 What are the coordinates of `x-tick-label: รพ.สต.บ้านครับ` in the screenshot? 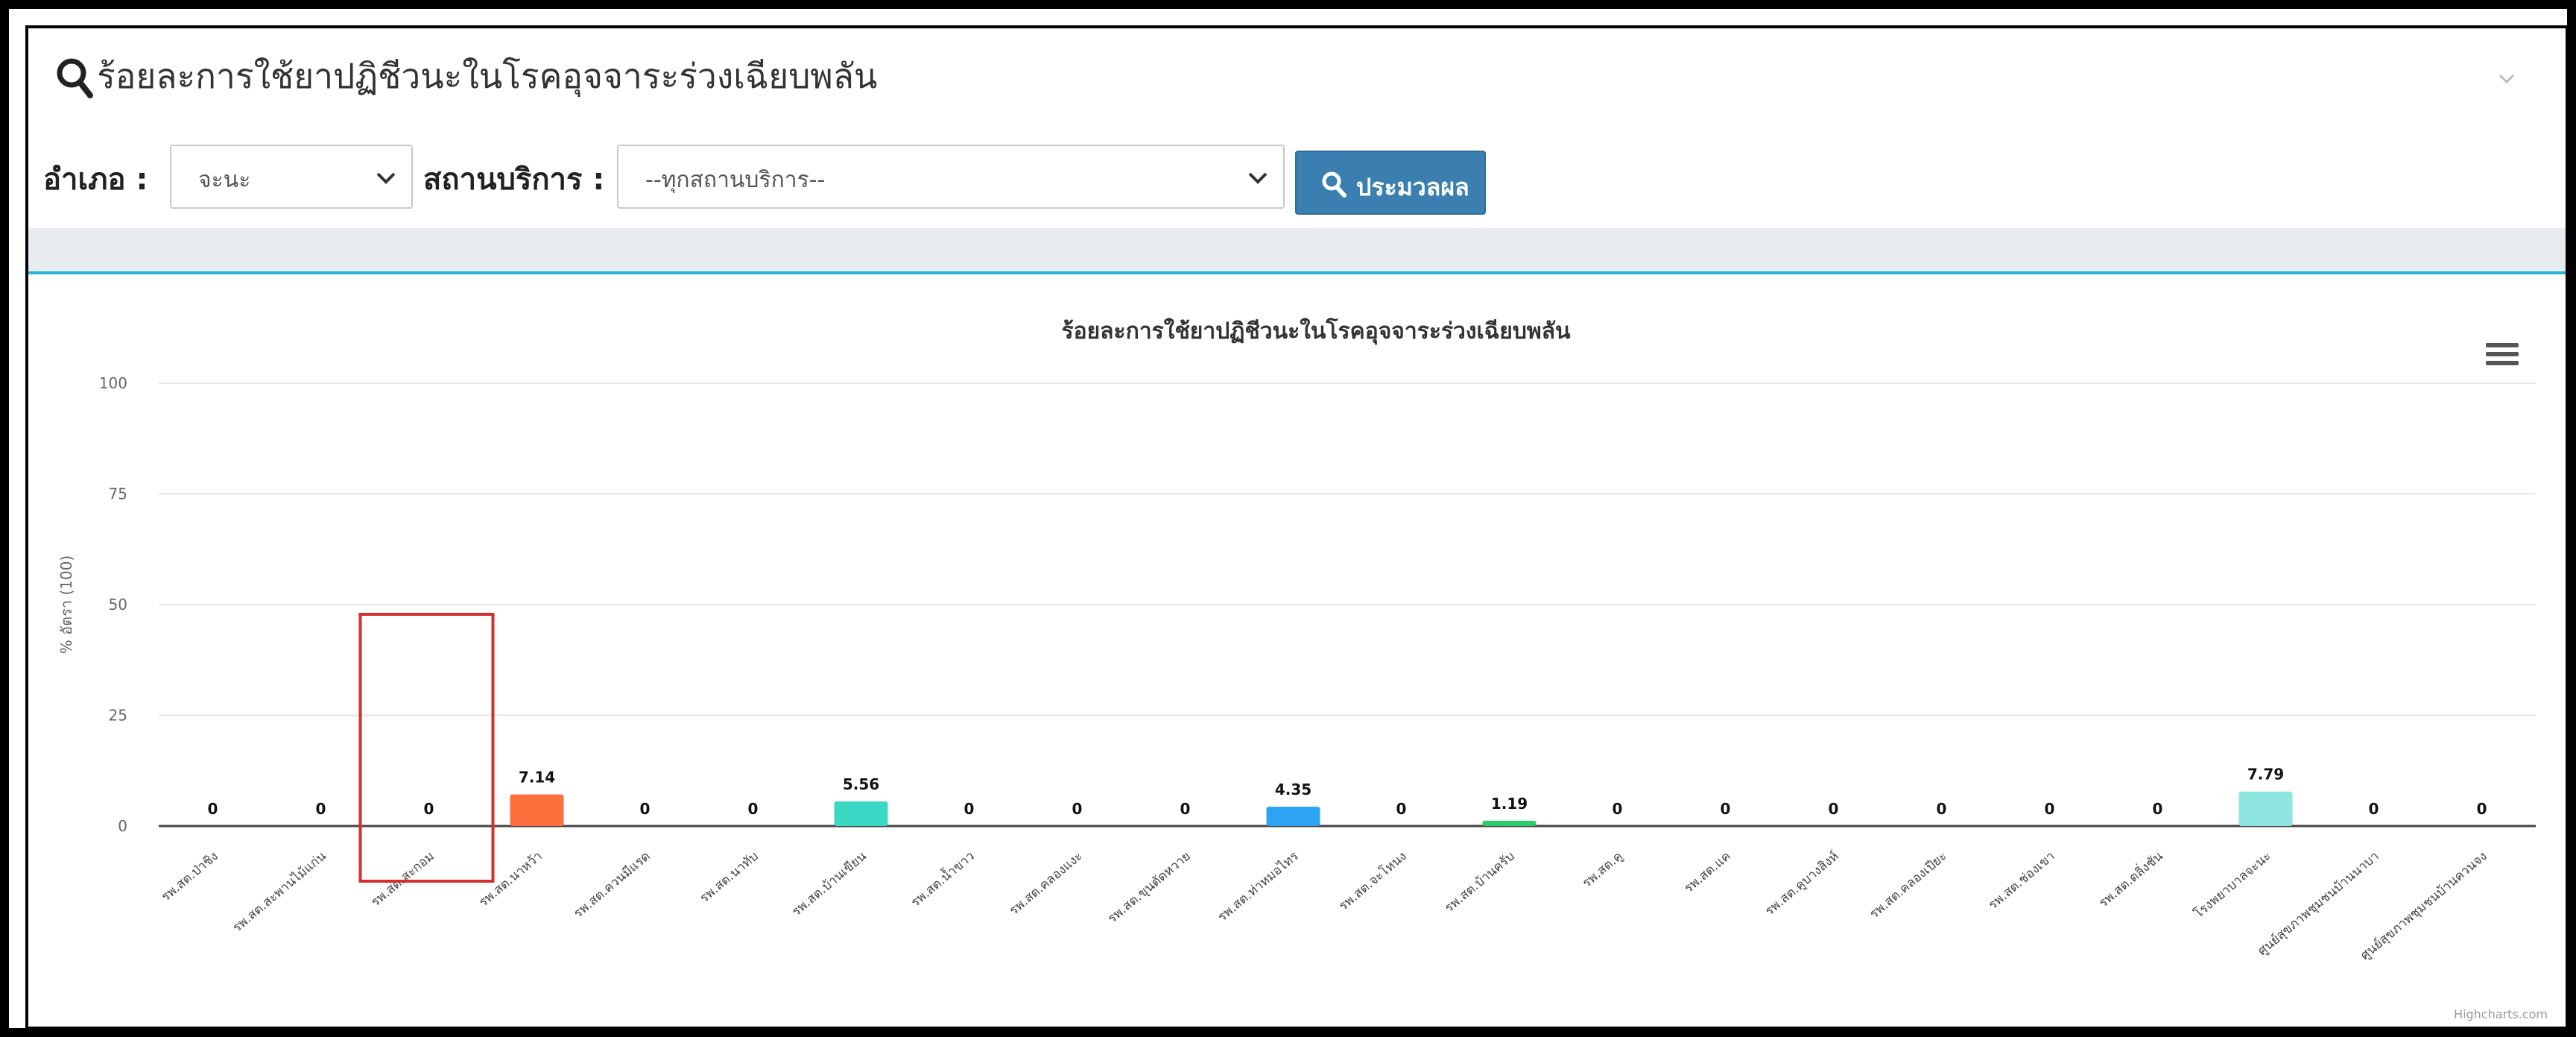 It's located at (1480, 882).